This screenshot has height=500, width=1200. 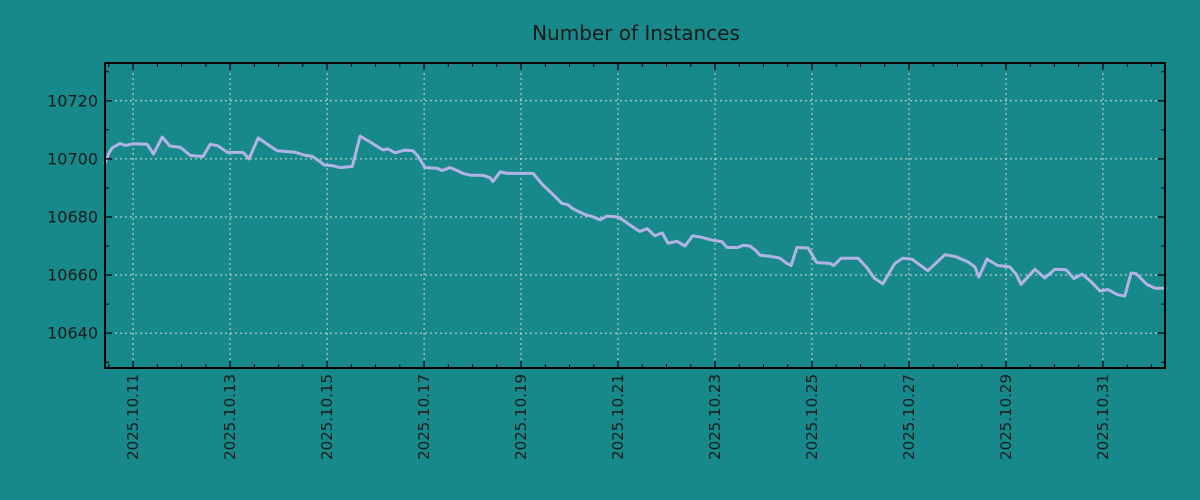 I want to click on y-tick-label: 10660, so click(x=72, y=275).